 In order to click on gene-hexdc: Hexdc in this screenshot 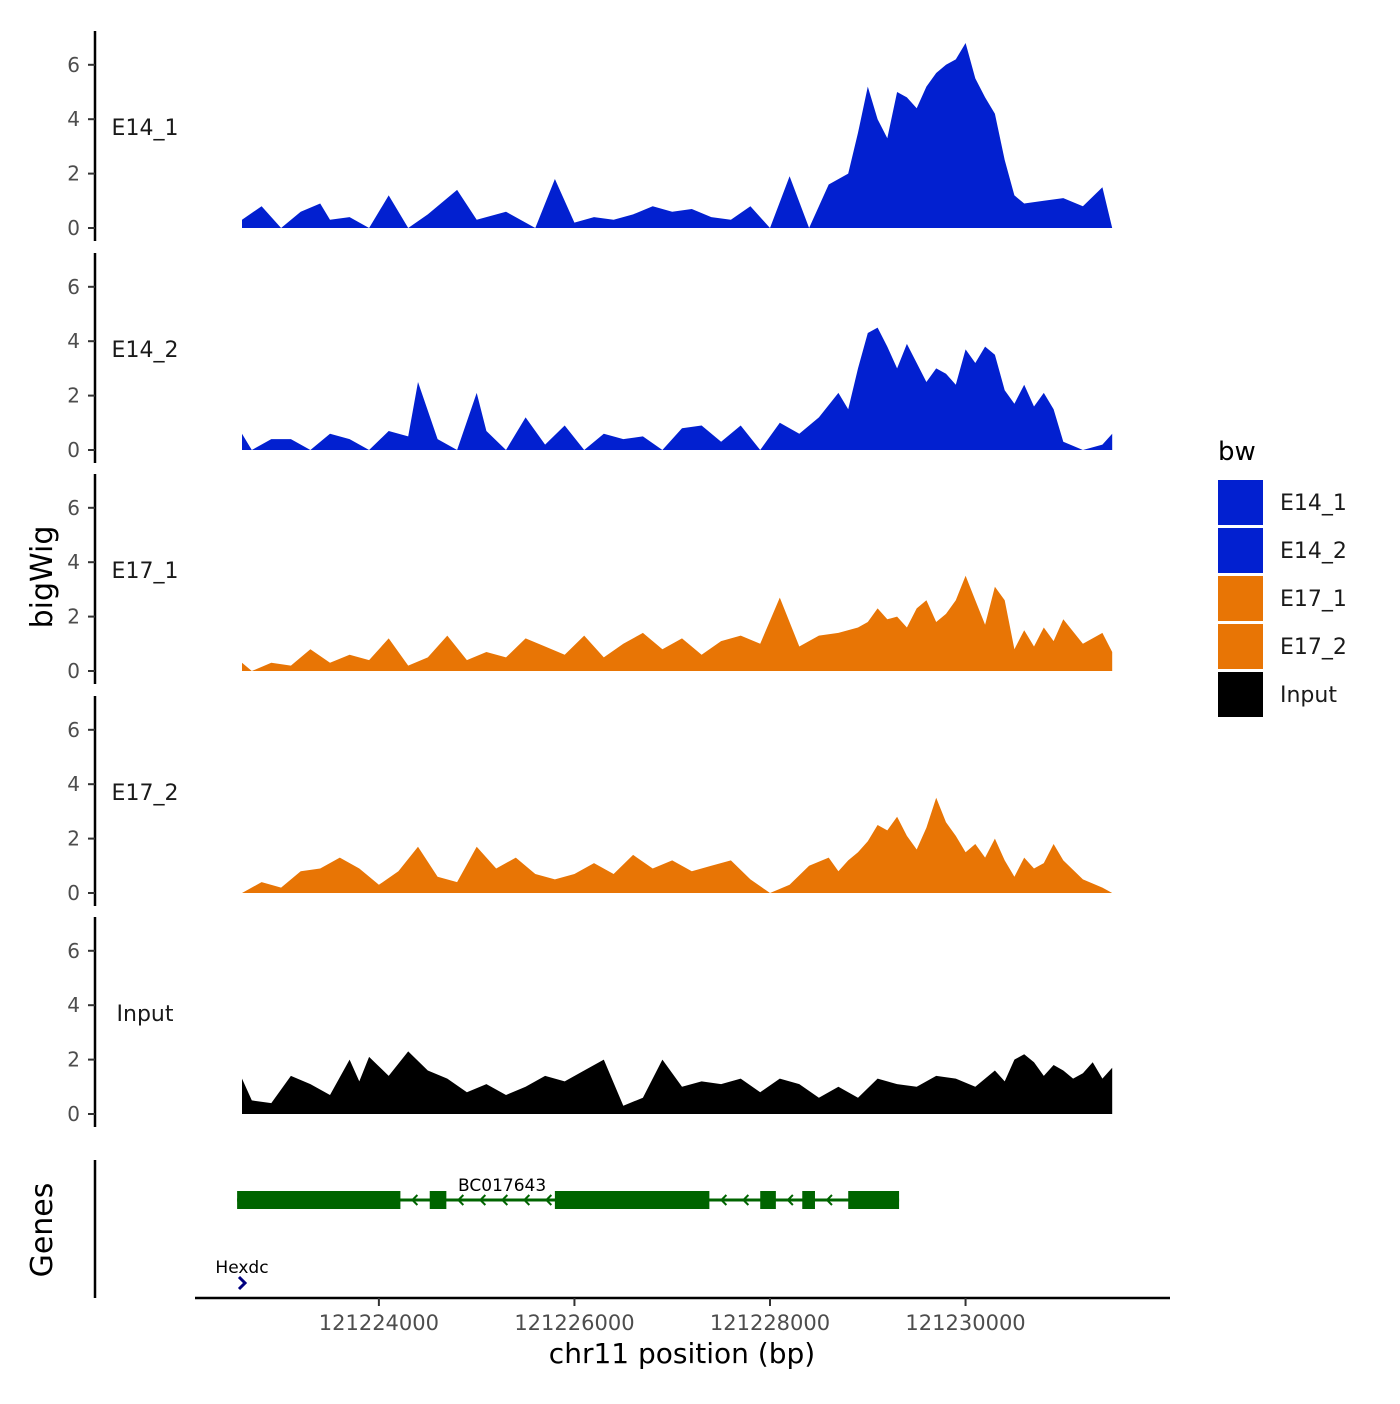, I will do `click(242, 1274)`.